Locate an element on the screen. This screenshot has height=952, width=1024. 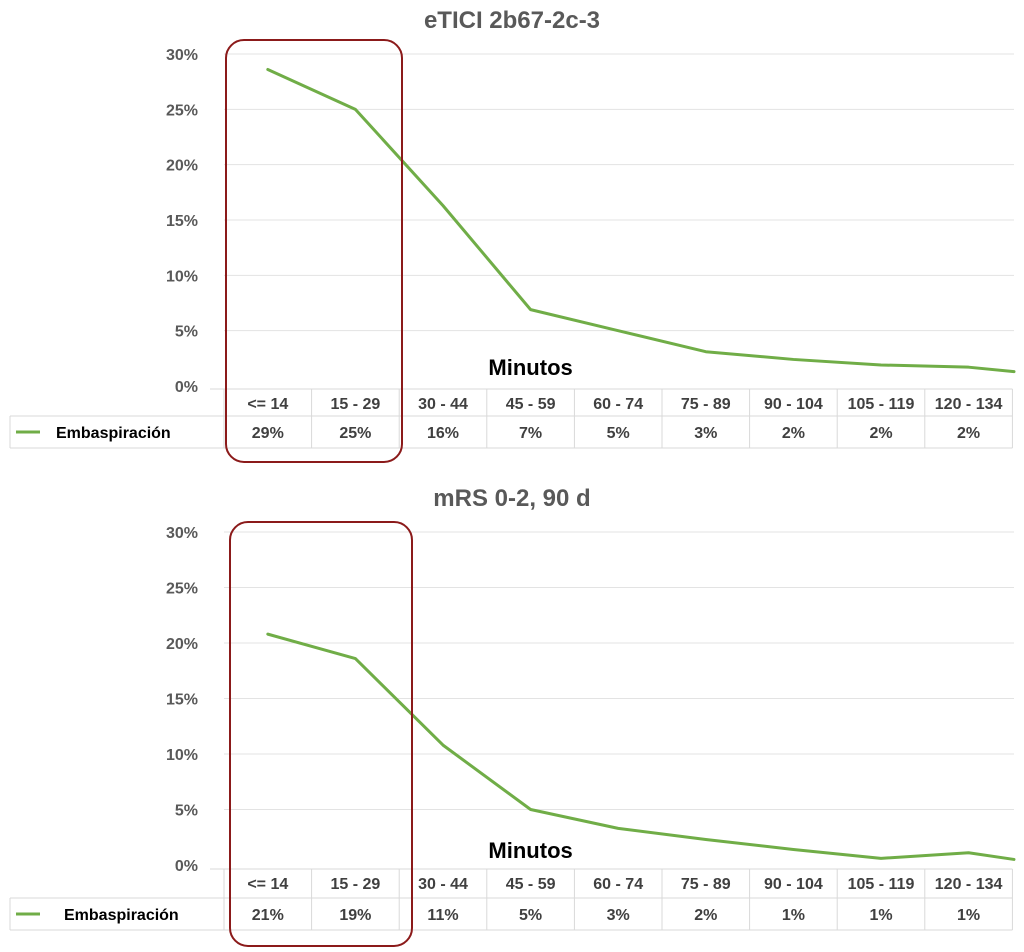
data-label: 21% is located at coordinates (268, 915).